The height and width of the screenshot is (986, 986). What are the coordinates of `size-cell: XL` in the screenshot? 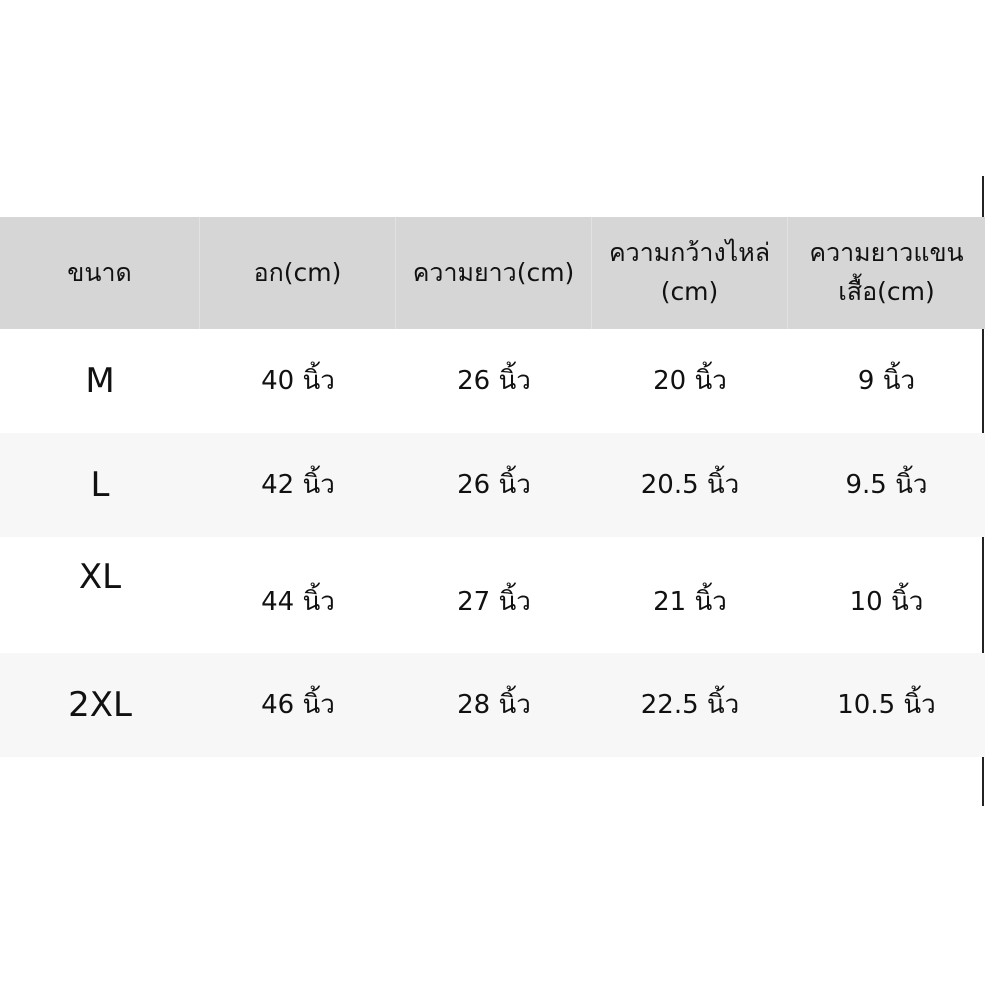 It's located at (100, 577).